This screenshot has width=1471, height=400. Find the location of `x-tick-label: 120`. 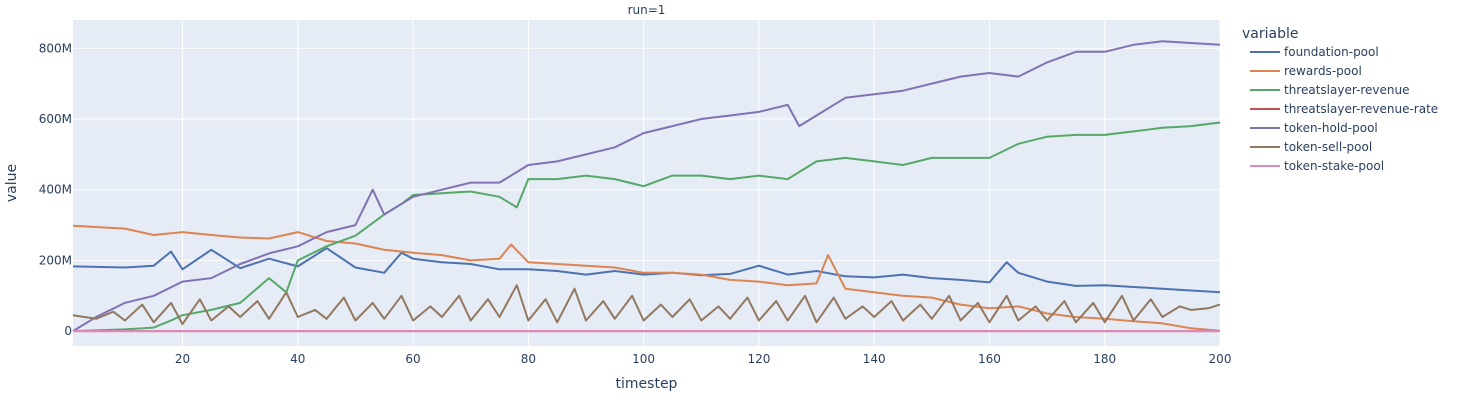

x-tick-label: 120 is located at coordinates (758, 359).